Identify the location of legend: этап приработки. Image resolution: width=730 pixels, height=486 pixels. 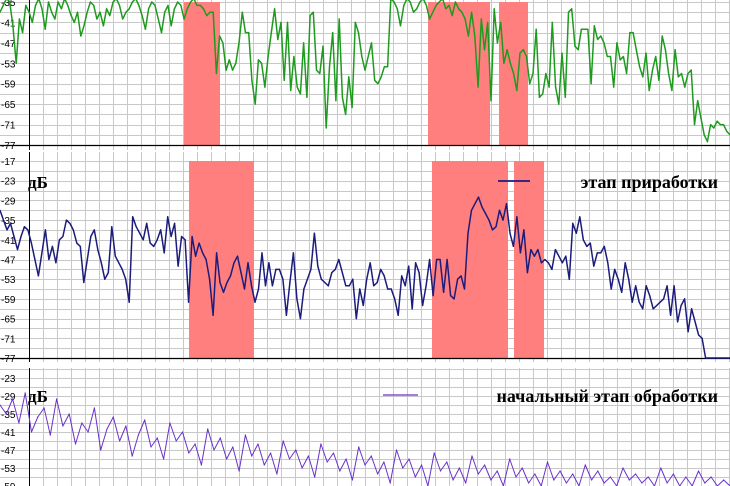
(608, 182).